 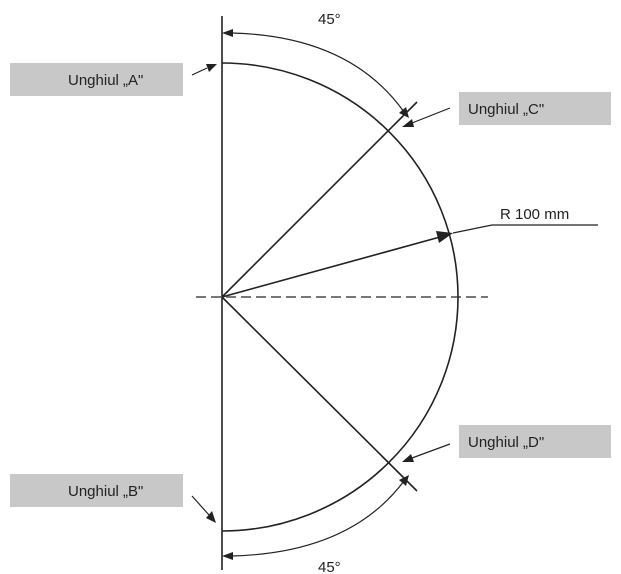 I want to click on label-d-box, so click(x=535, y=441).